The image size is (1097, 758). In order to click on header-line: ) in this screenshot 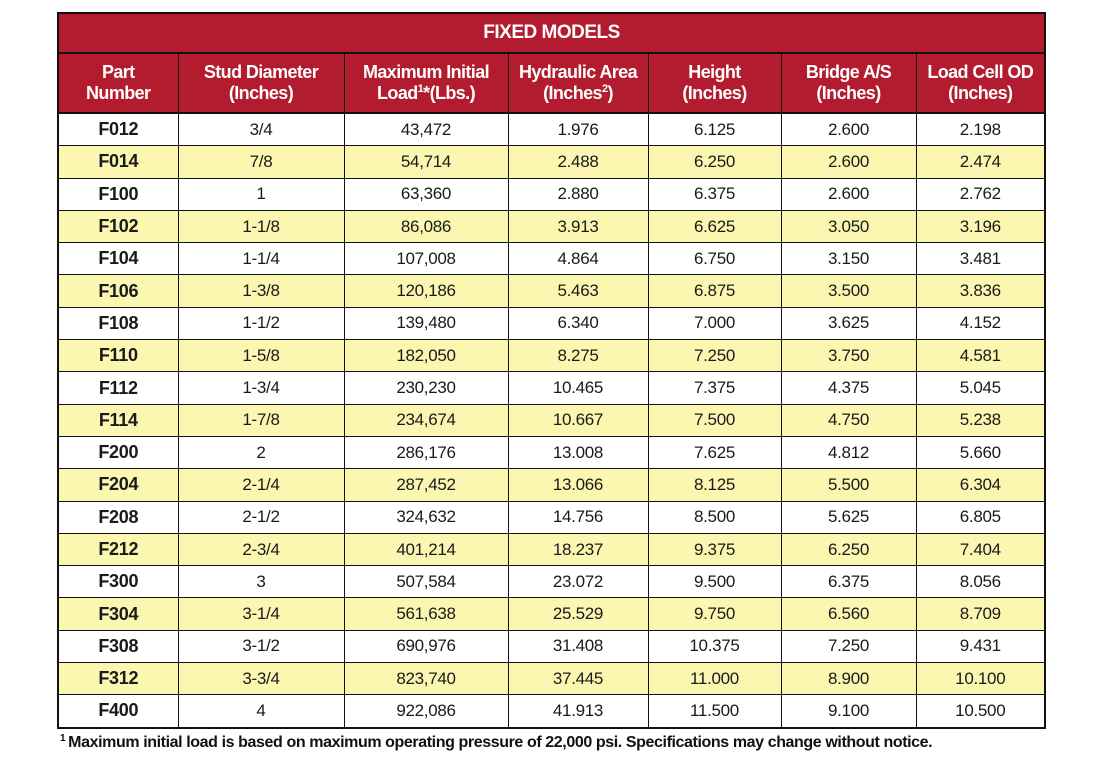, I will do `click(610, 93)`.